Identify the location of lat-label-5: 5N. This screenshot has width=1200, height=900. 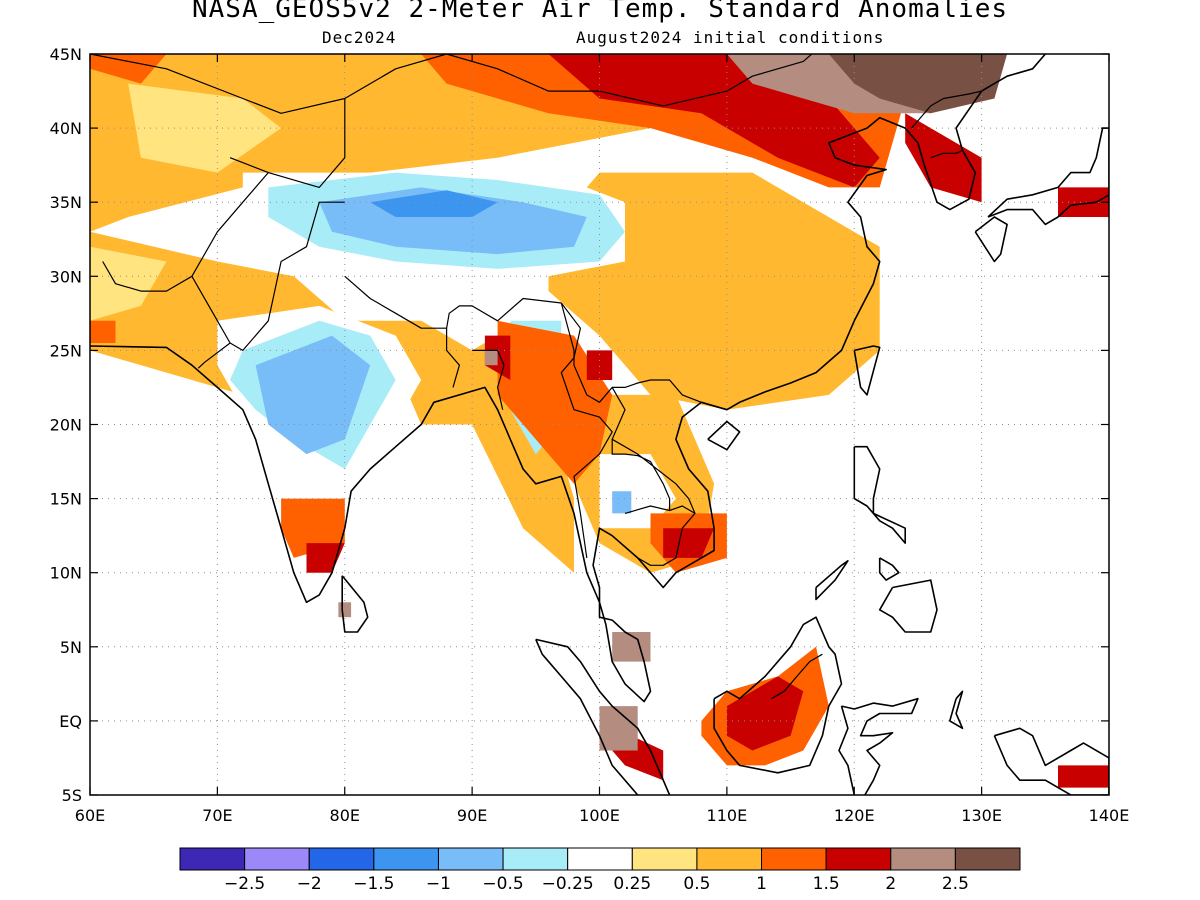
(71, 647).